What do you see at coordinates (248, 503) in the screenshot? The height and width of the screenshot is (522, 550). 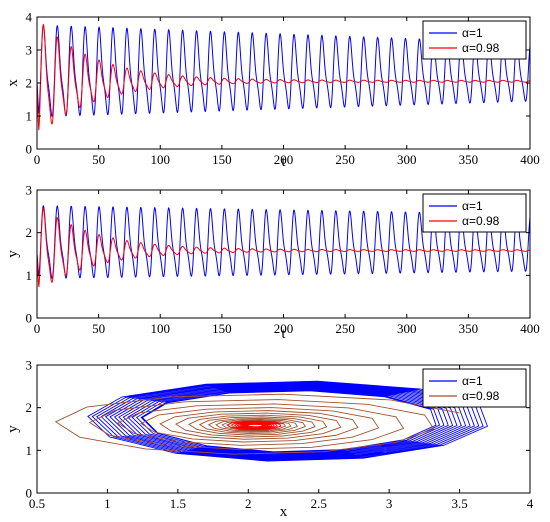 I see `x-tick-label: 2` at bounding box center [248, 503].